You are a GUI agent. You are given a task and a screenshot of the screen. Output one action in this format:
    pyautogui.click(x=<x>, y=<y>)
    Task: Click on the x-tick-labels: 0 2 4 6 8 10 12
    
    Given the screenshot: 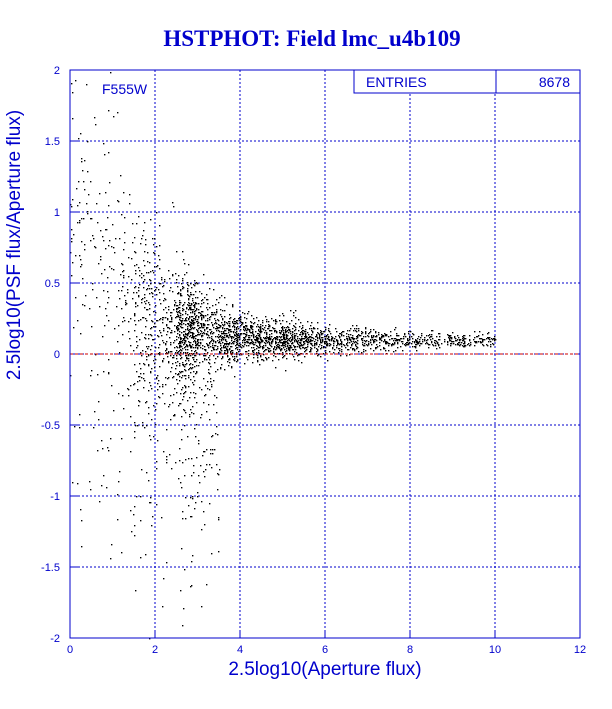 What is the action you would take?
    pyautogui.click(x=326, y=650)
    